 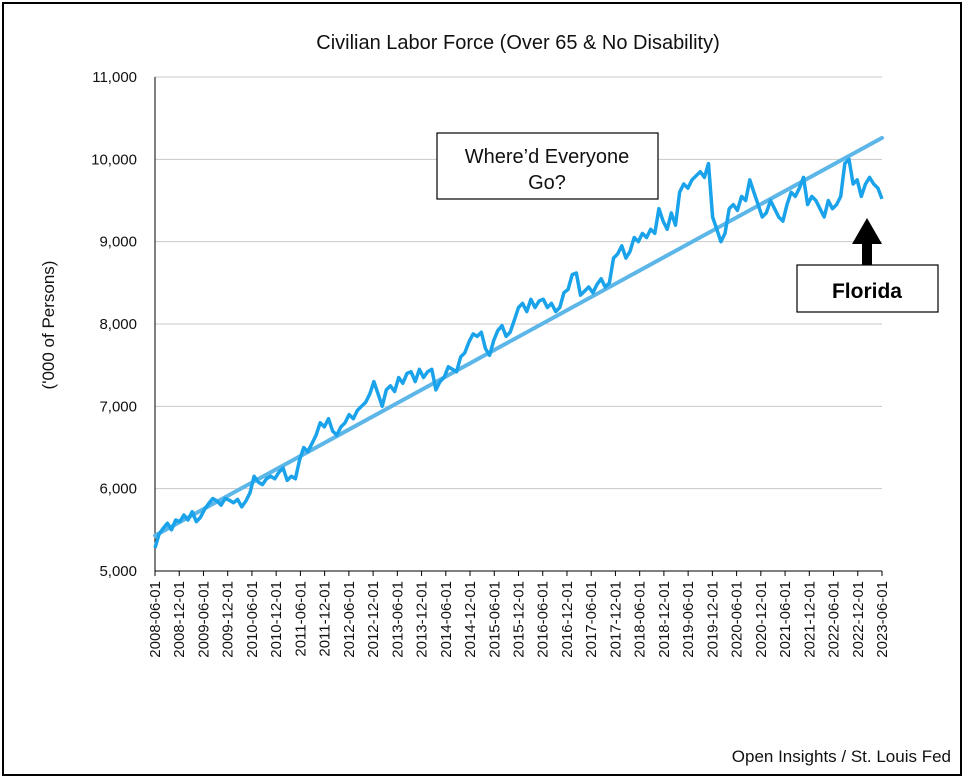 What do you see at coordinates (858, 619) in the screenshot?
I see `x-tick-label: 2022-12-01` at bounding box center [858, 619].